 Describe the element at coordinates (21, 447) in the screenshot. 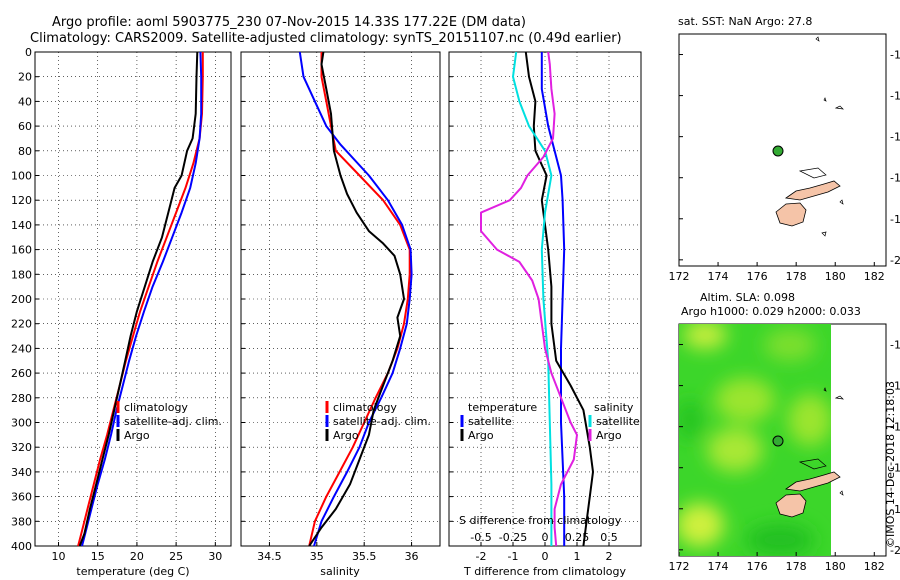

I see `ytick-label: 320` at that location.